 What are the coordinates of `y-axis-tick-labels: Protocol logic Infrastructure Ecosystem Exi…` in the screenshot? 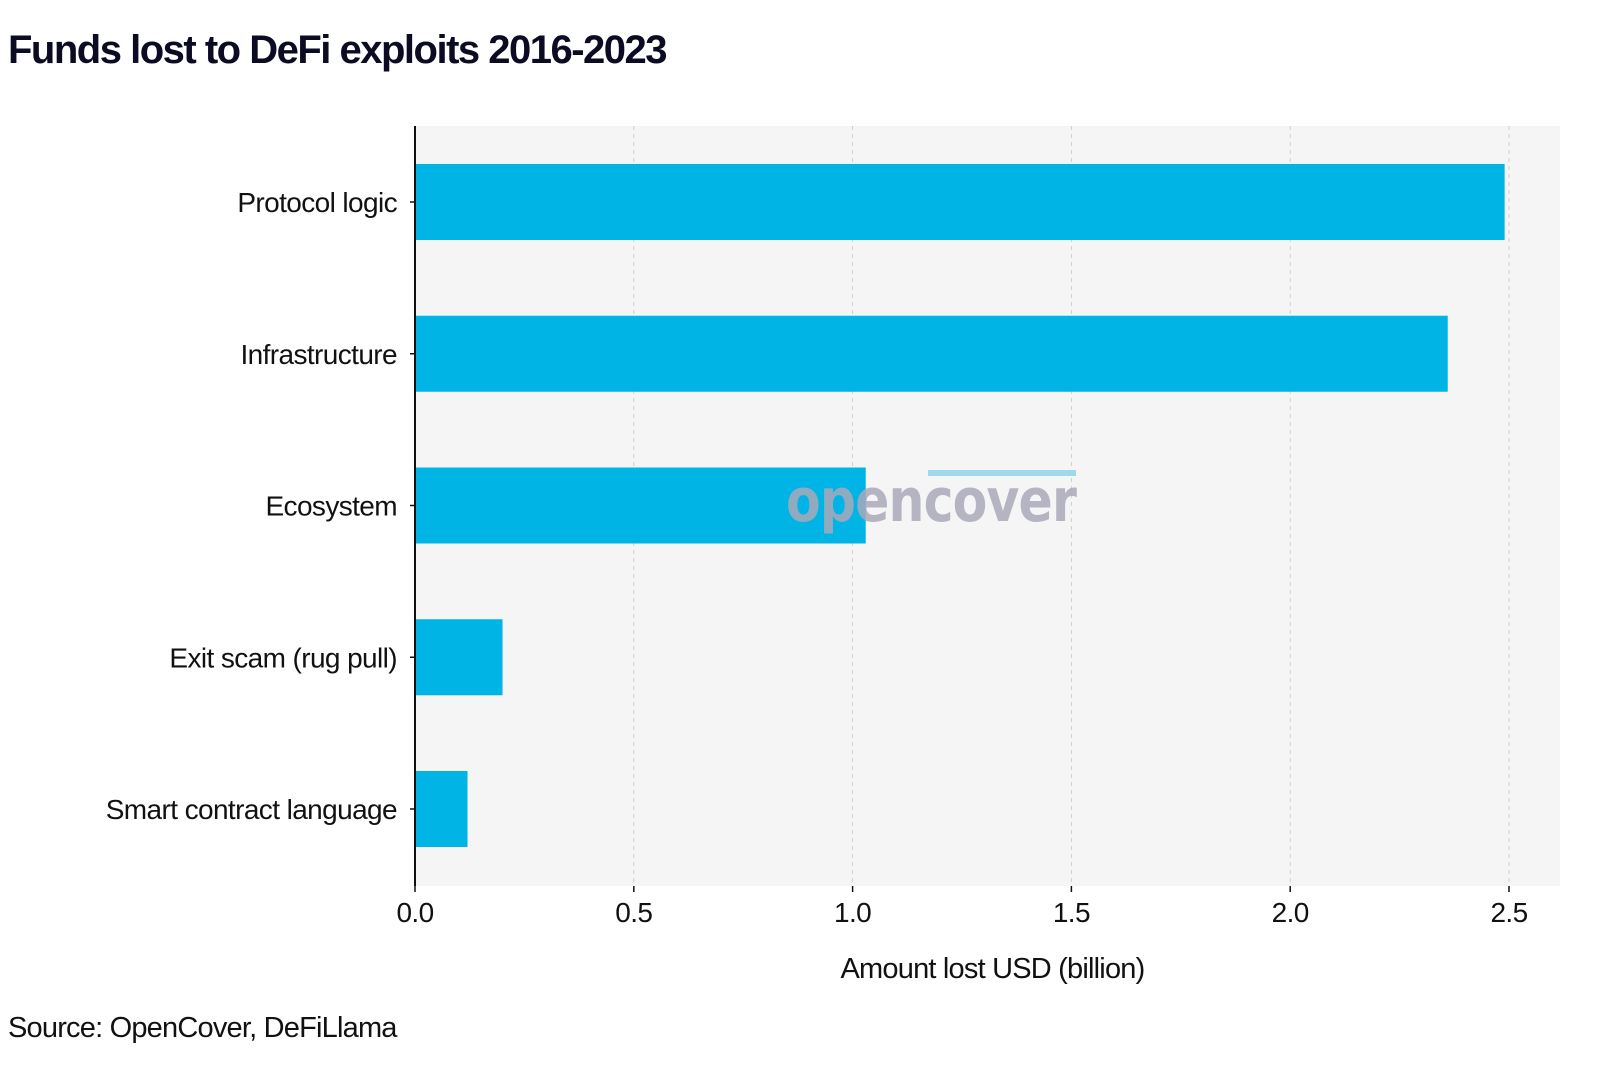 It's located at (260, 506).